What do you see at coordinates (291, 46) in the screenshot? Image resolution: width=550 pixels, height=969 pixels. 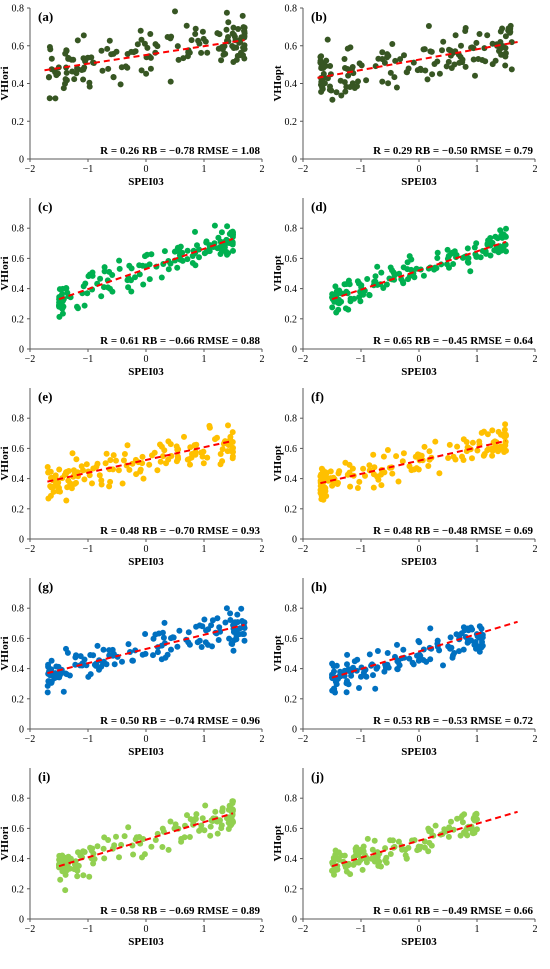 I see `y-tick-label: 0.6` at bounding box center [291, 46].